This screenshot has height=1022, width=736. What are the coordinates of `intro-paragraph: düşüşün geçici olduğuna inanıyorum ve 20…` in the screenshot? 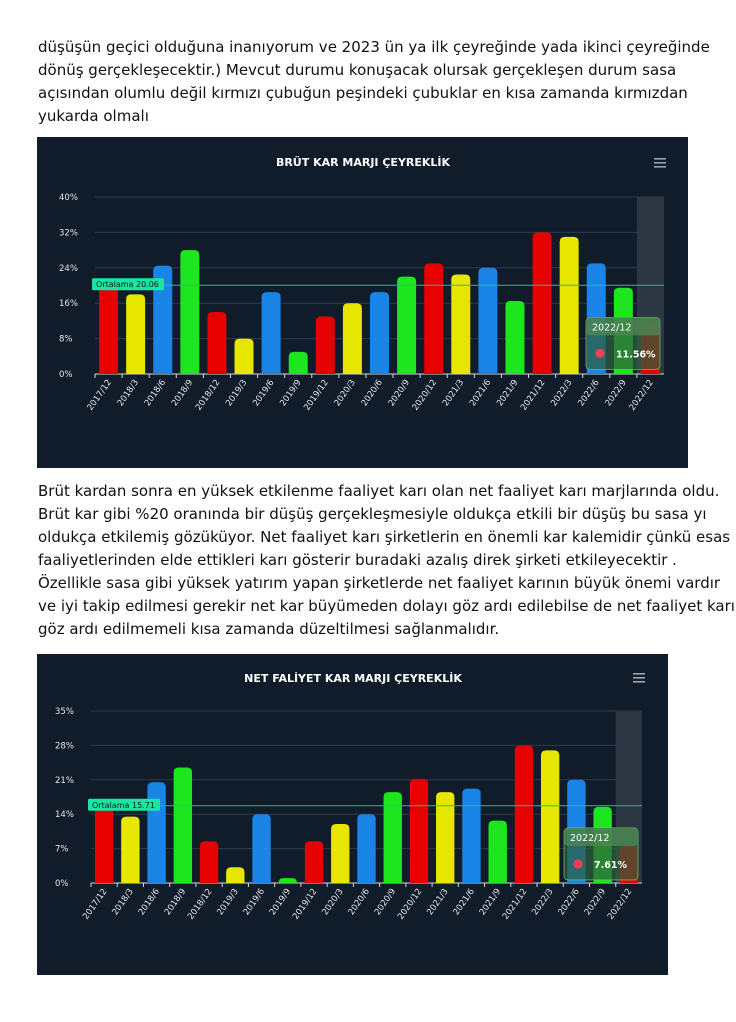 It's located at (374, 82).